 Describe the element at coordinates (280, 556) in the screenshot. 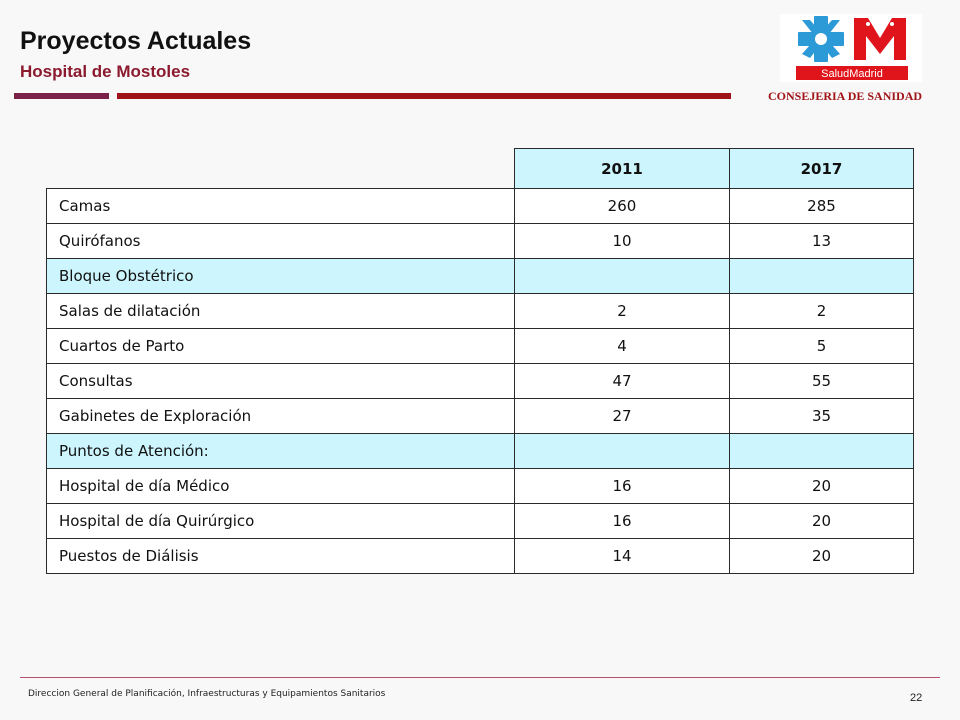

I see `row-label: Puestos de Diálisis` at that location.